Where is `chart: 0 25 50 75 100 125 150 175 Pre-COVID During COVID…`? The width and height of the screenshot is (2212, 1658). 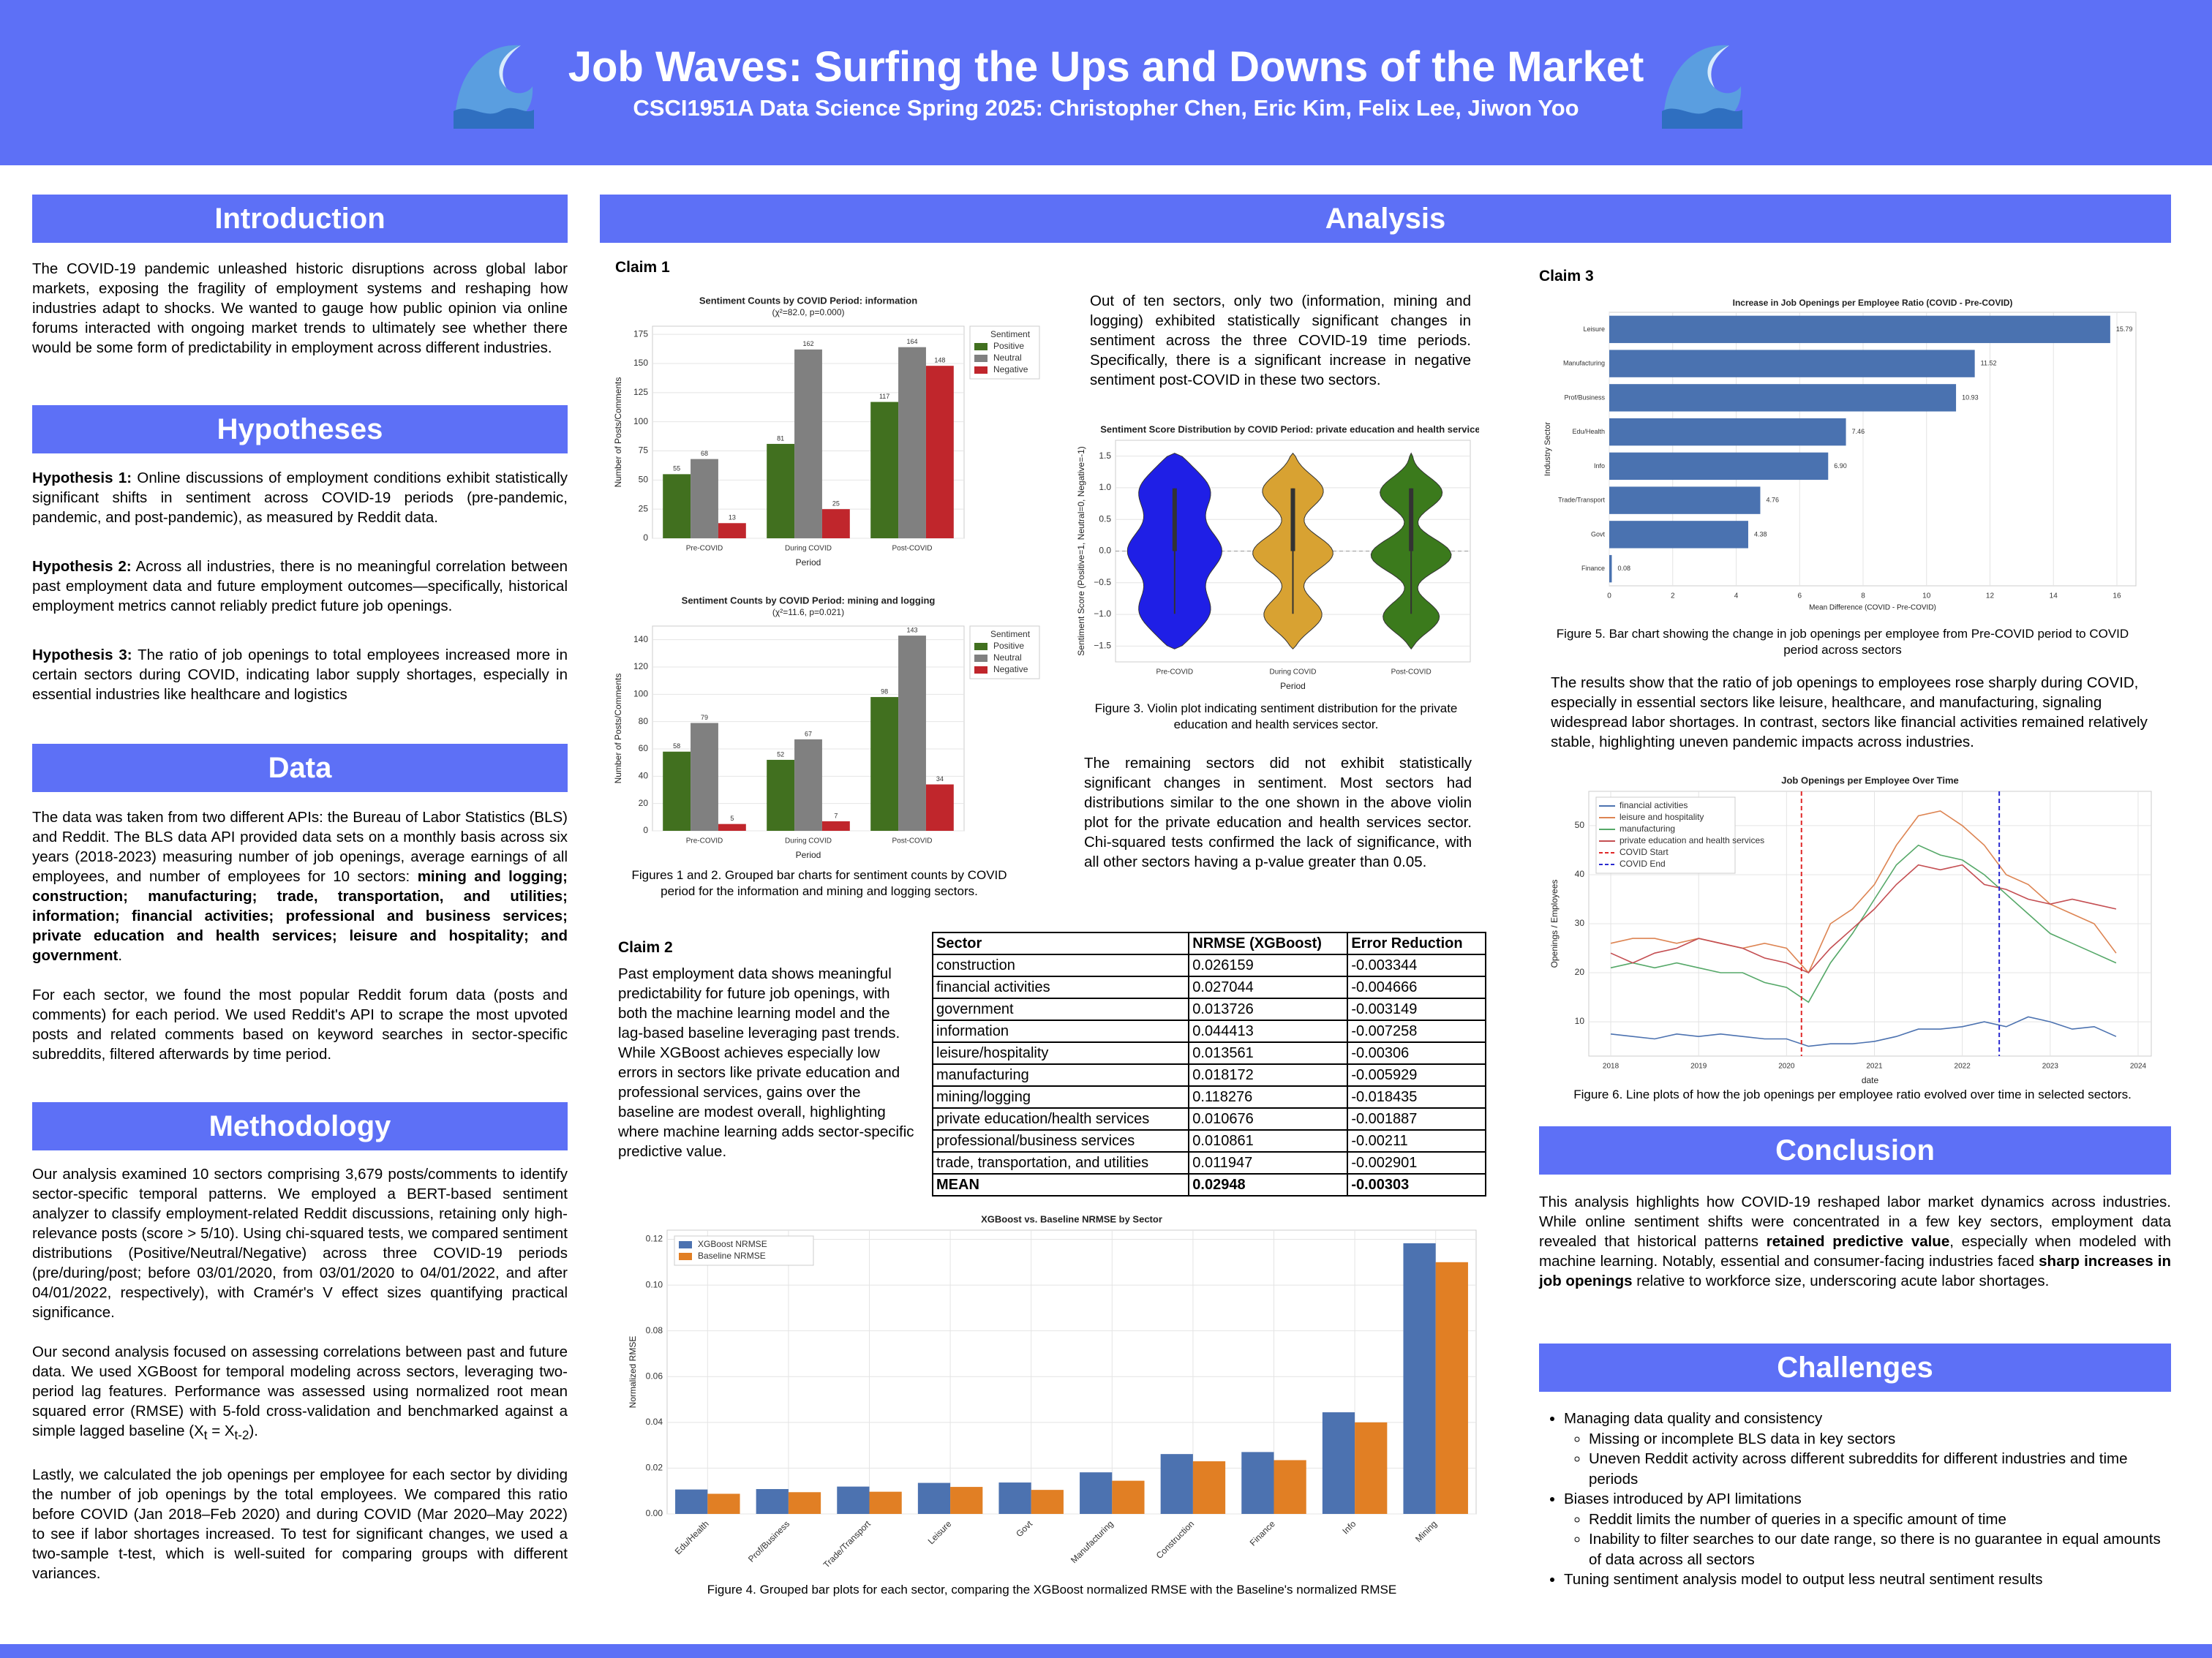 chart: 0 25 50 75 100 125 150 175 Pre-COVID During COVID… is located at coordinates (826, 431).